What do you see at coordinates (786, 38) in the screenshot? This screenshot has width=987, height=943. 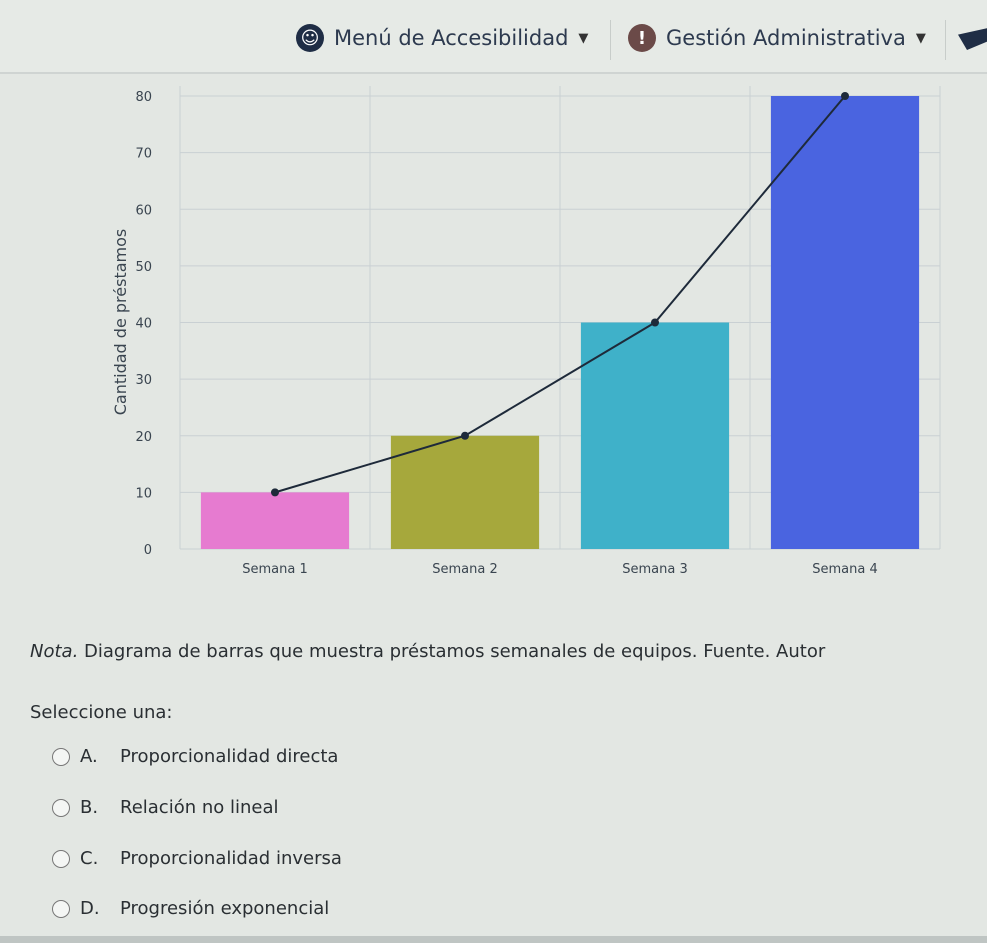 I see `admin-menu-label: Gestión Administrativa` at bounding box center [786, 38].